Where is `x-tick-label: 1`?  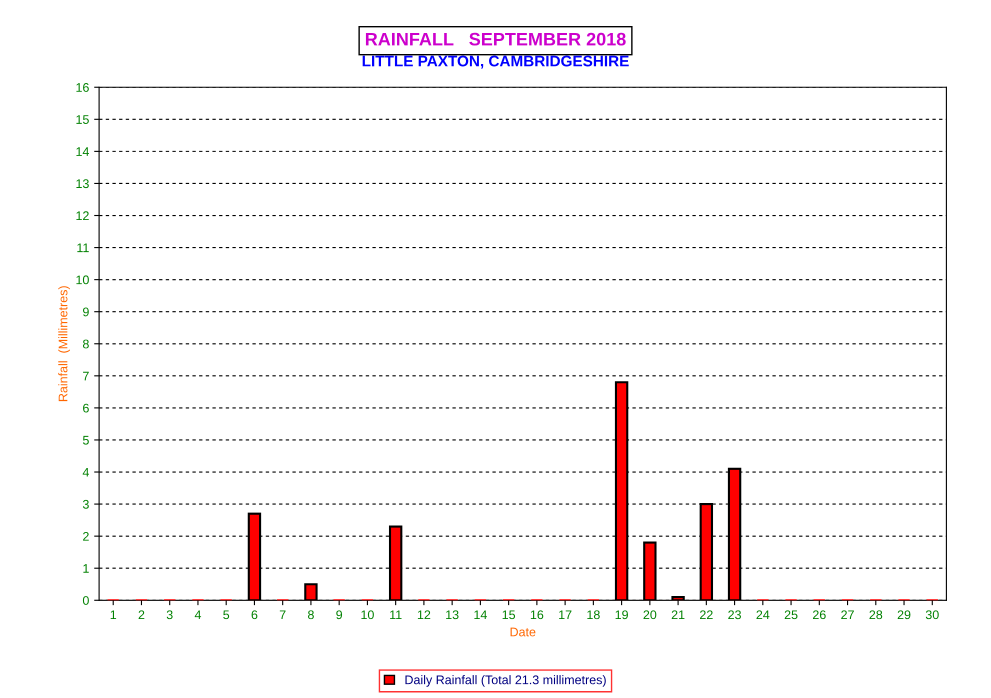 x-tick-label: 1 is located at coordinates (113, 615).